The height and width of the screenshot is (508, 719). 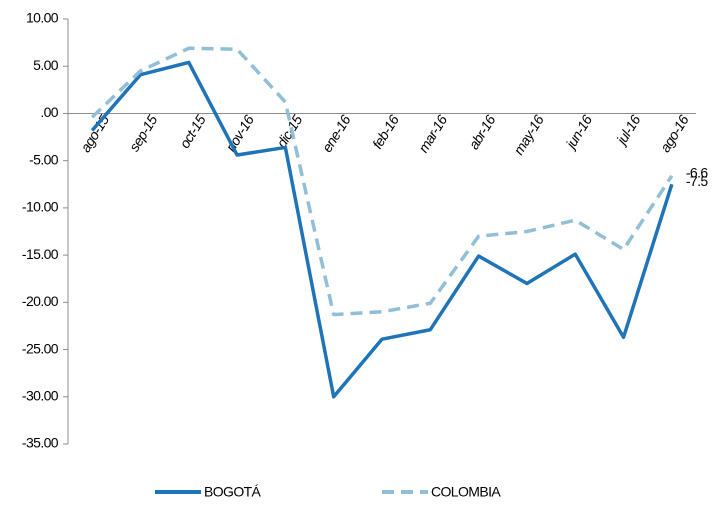 I want to click on x-tick-label: feb-16, so click(x=385, y=132).